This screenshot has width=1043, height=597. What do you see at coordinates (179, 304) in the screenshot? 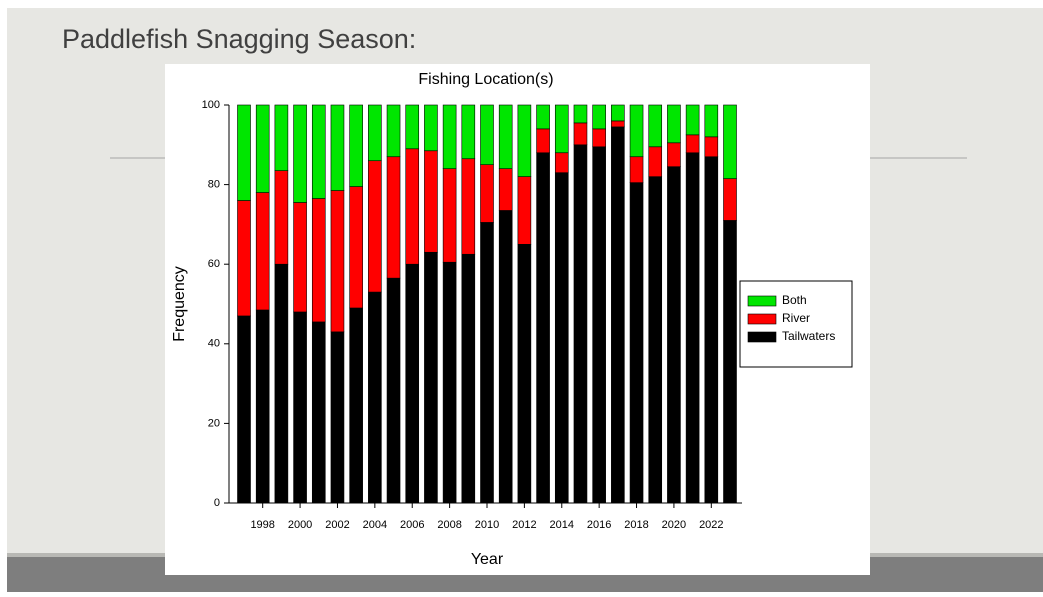
I see `y-axis-label: Frequency` at bounding box center [179, 304].